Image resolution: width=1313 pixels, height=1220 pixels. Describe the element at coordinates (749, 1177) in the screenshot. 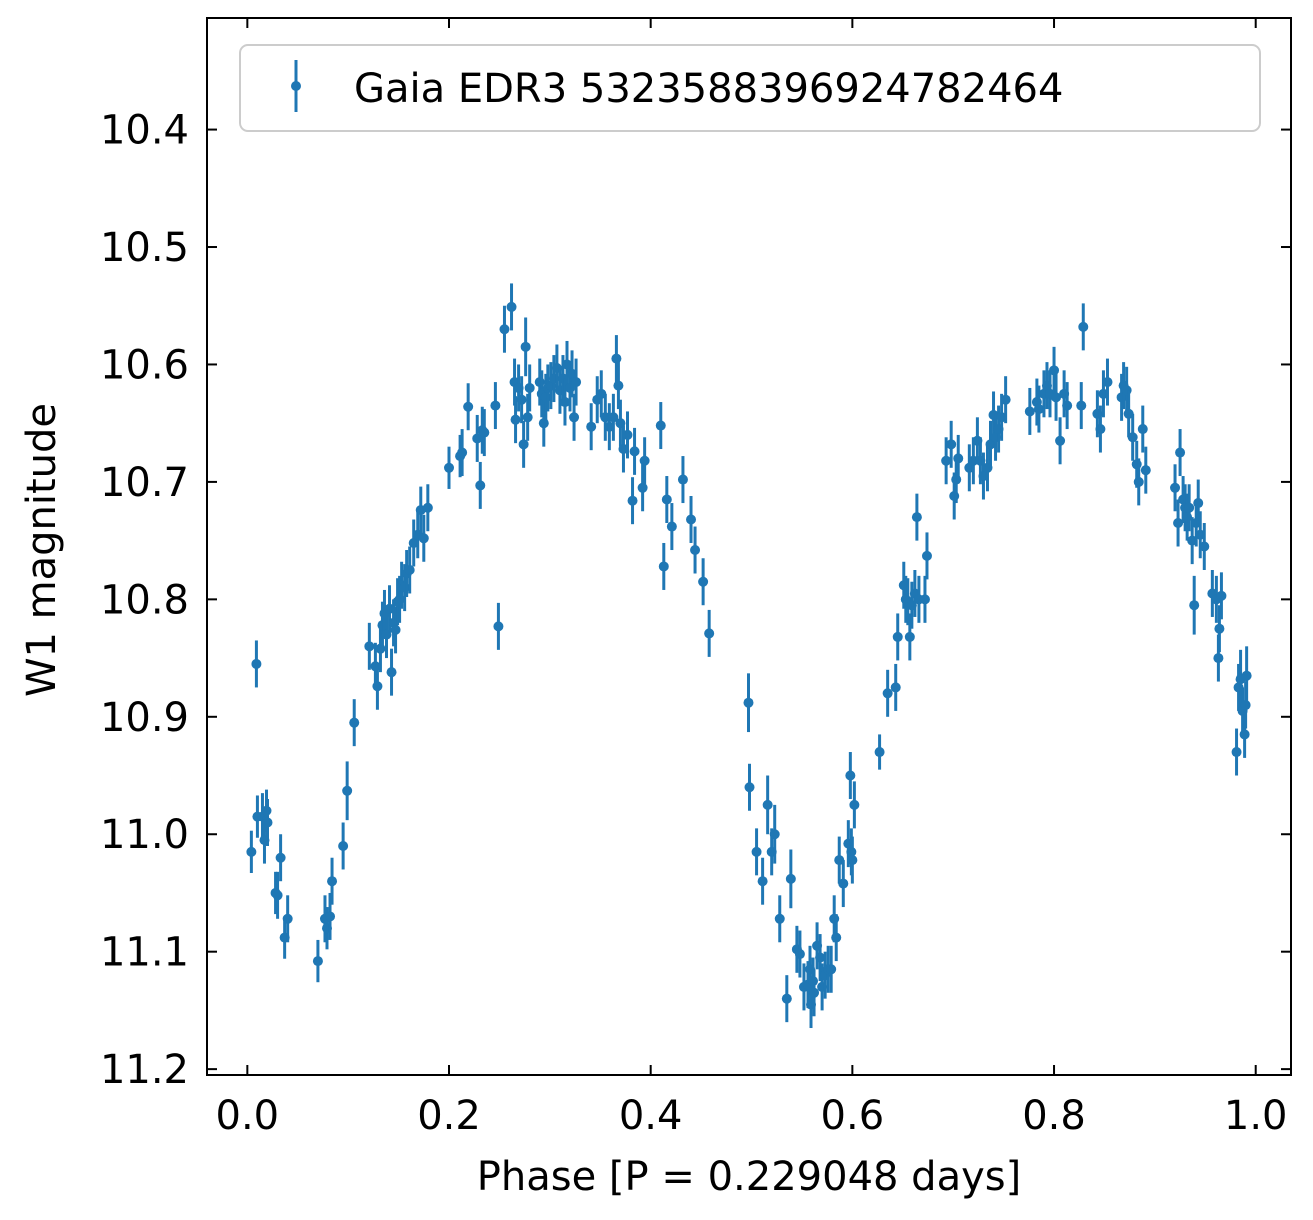

I see `x-axis-label: Phase [P = 0.229048 days]` at that location.